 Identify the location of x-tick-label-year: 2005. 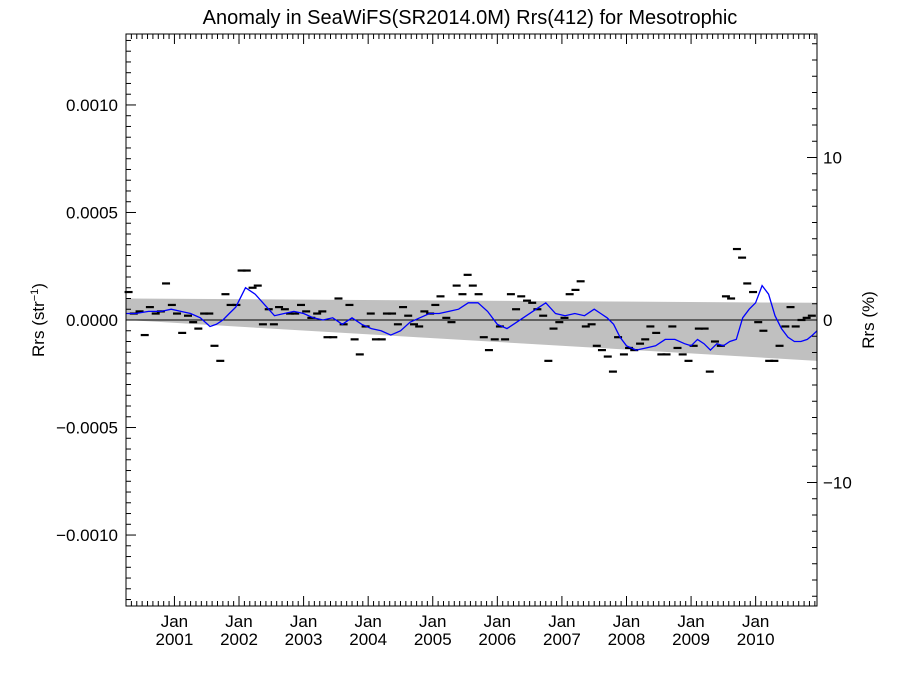
(433, 639).